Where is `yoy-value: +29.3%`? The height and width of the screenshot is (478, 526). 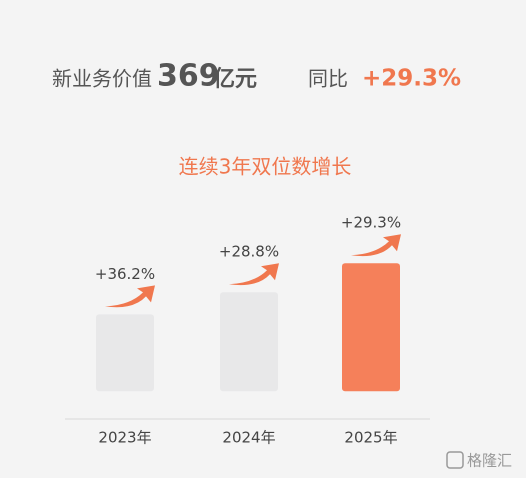
yoy-value: +29.3% is located at coordinates (411, 79).